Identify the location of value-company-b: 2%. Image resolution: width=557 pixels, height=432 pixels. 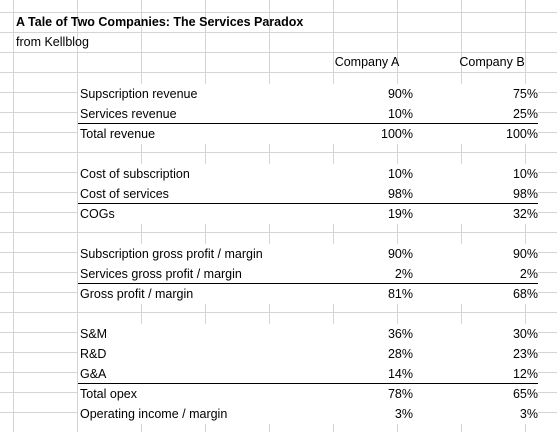
(476, 274).